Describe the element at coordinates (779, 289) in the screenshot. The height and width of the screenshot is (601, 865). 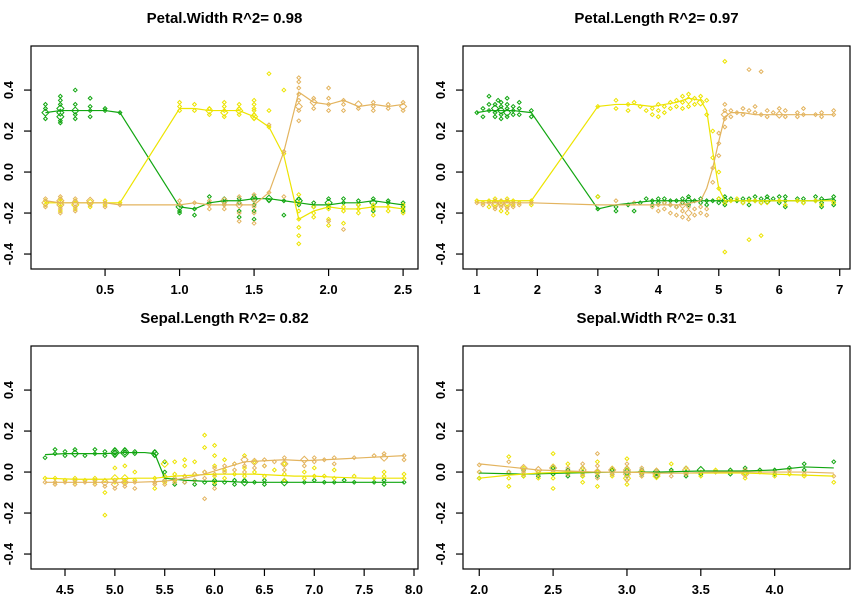
I see `x-axis-tick-label: 6` at that location.